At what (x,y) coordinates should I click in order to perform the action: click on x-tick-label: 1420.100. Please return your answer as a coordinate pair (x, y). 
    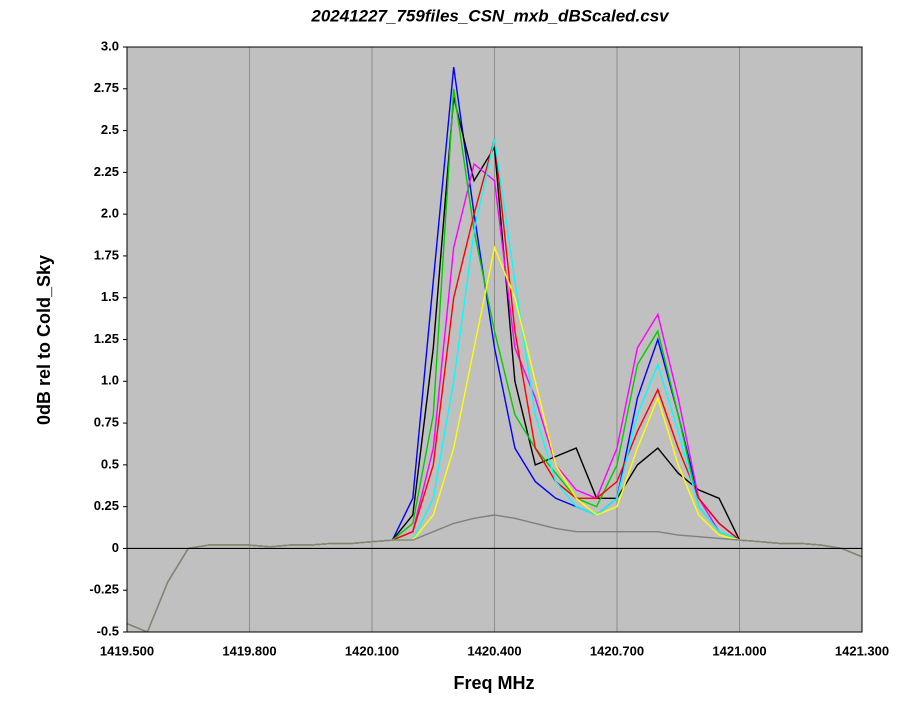
    Looking at the image, I should click on (372, 650).